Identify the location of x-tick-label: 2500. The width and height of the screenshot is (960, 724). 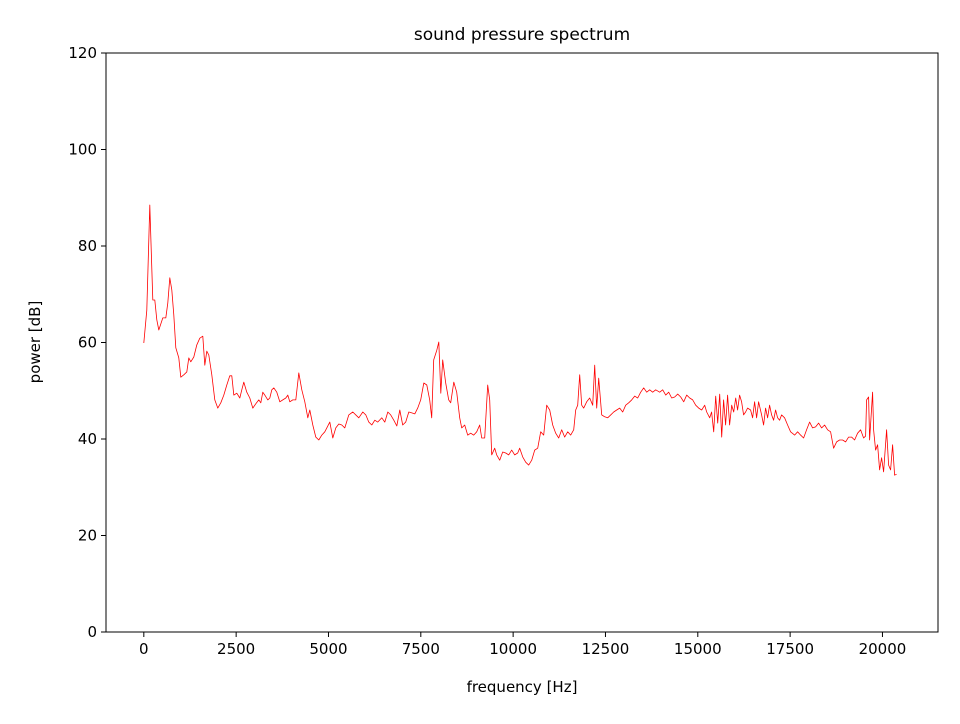
(236, 649).